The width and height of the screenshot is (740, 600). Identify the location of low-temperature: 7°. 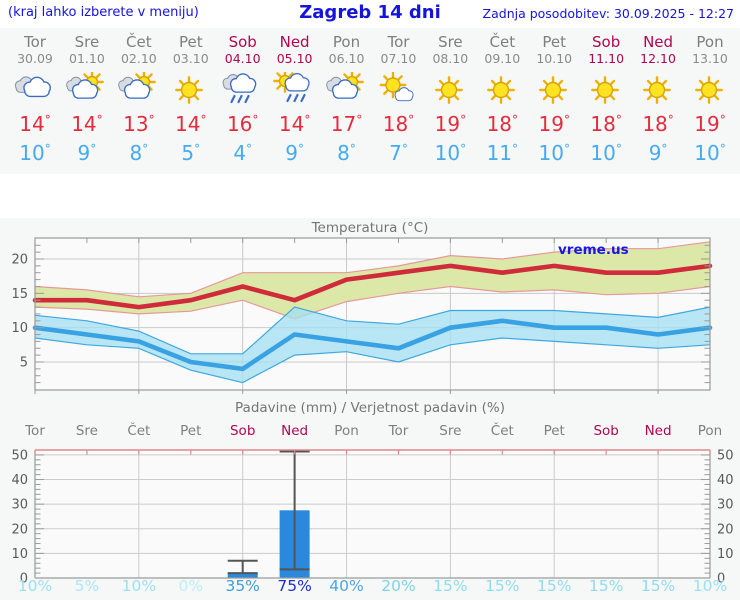
(398, 153).